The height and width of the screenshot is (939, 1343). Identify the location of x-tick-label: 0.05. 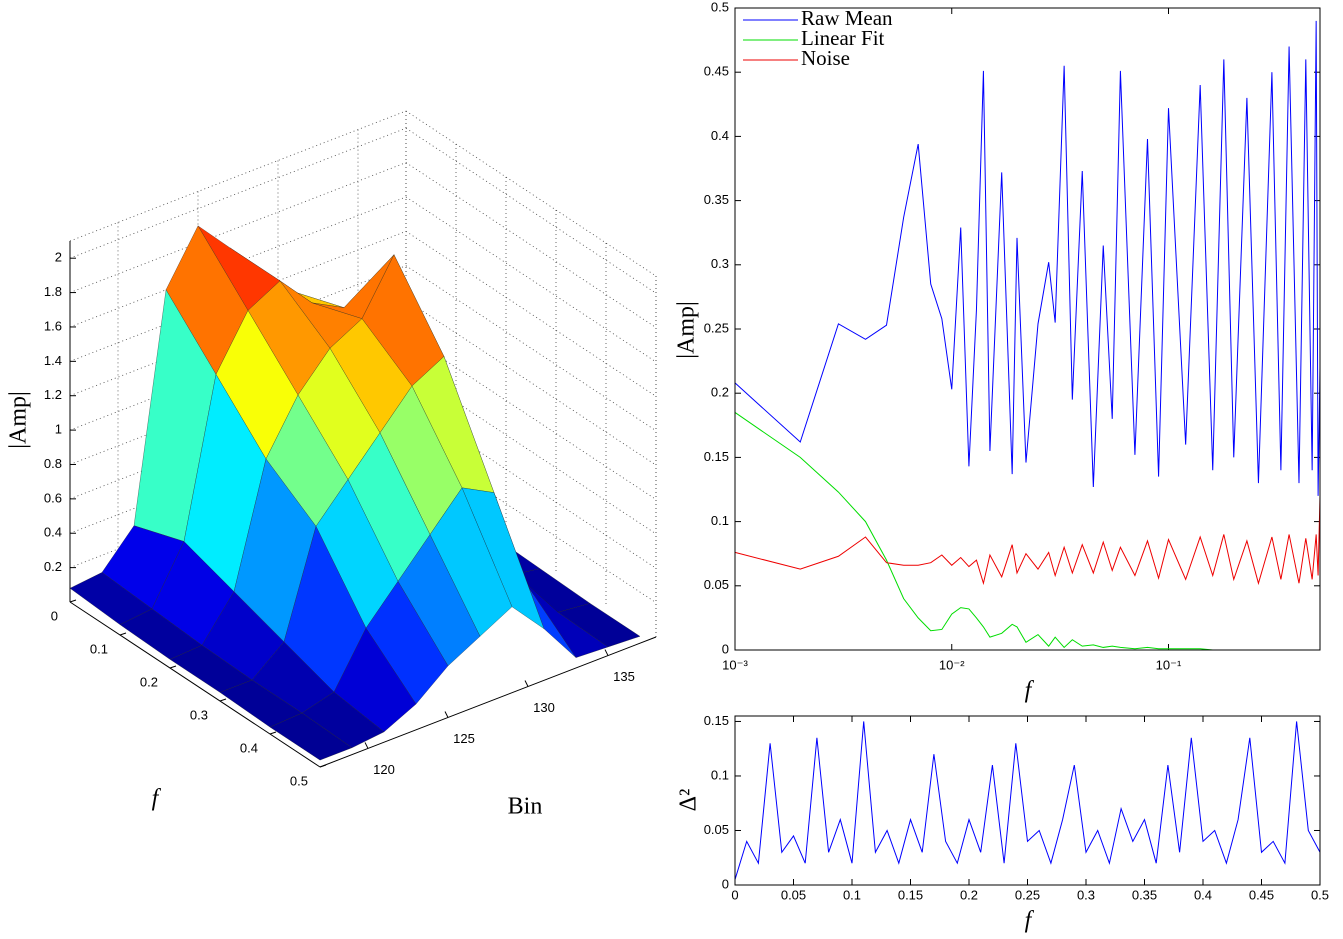
(793, 894).